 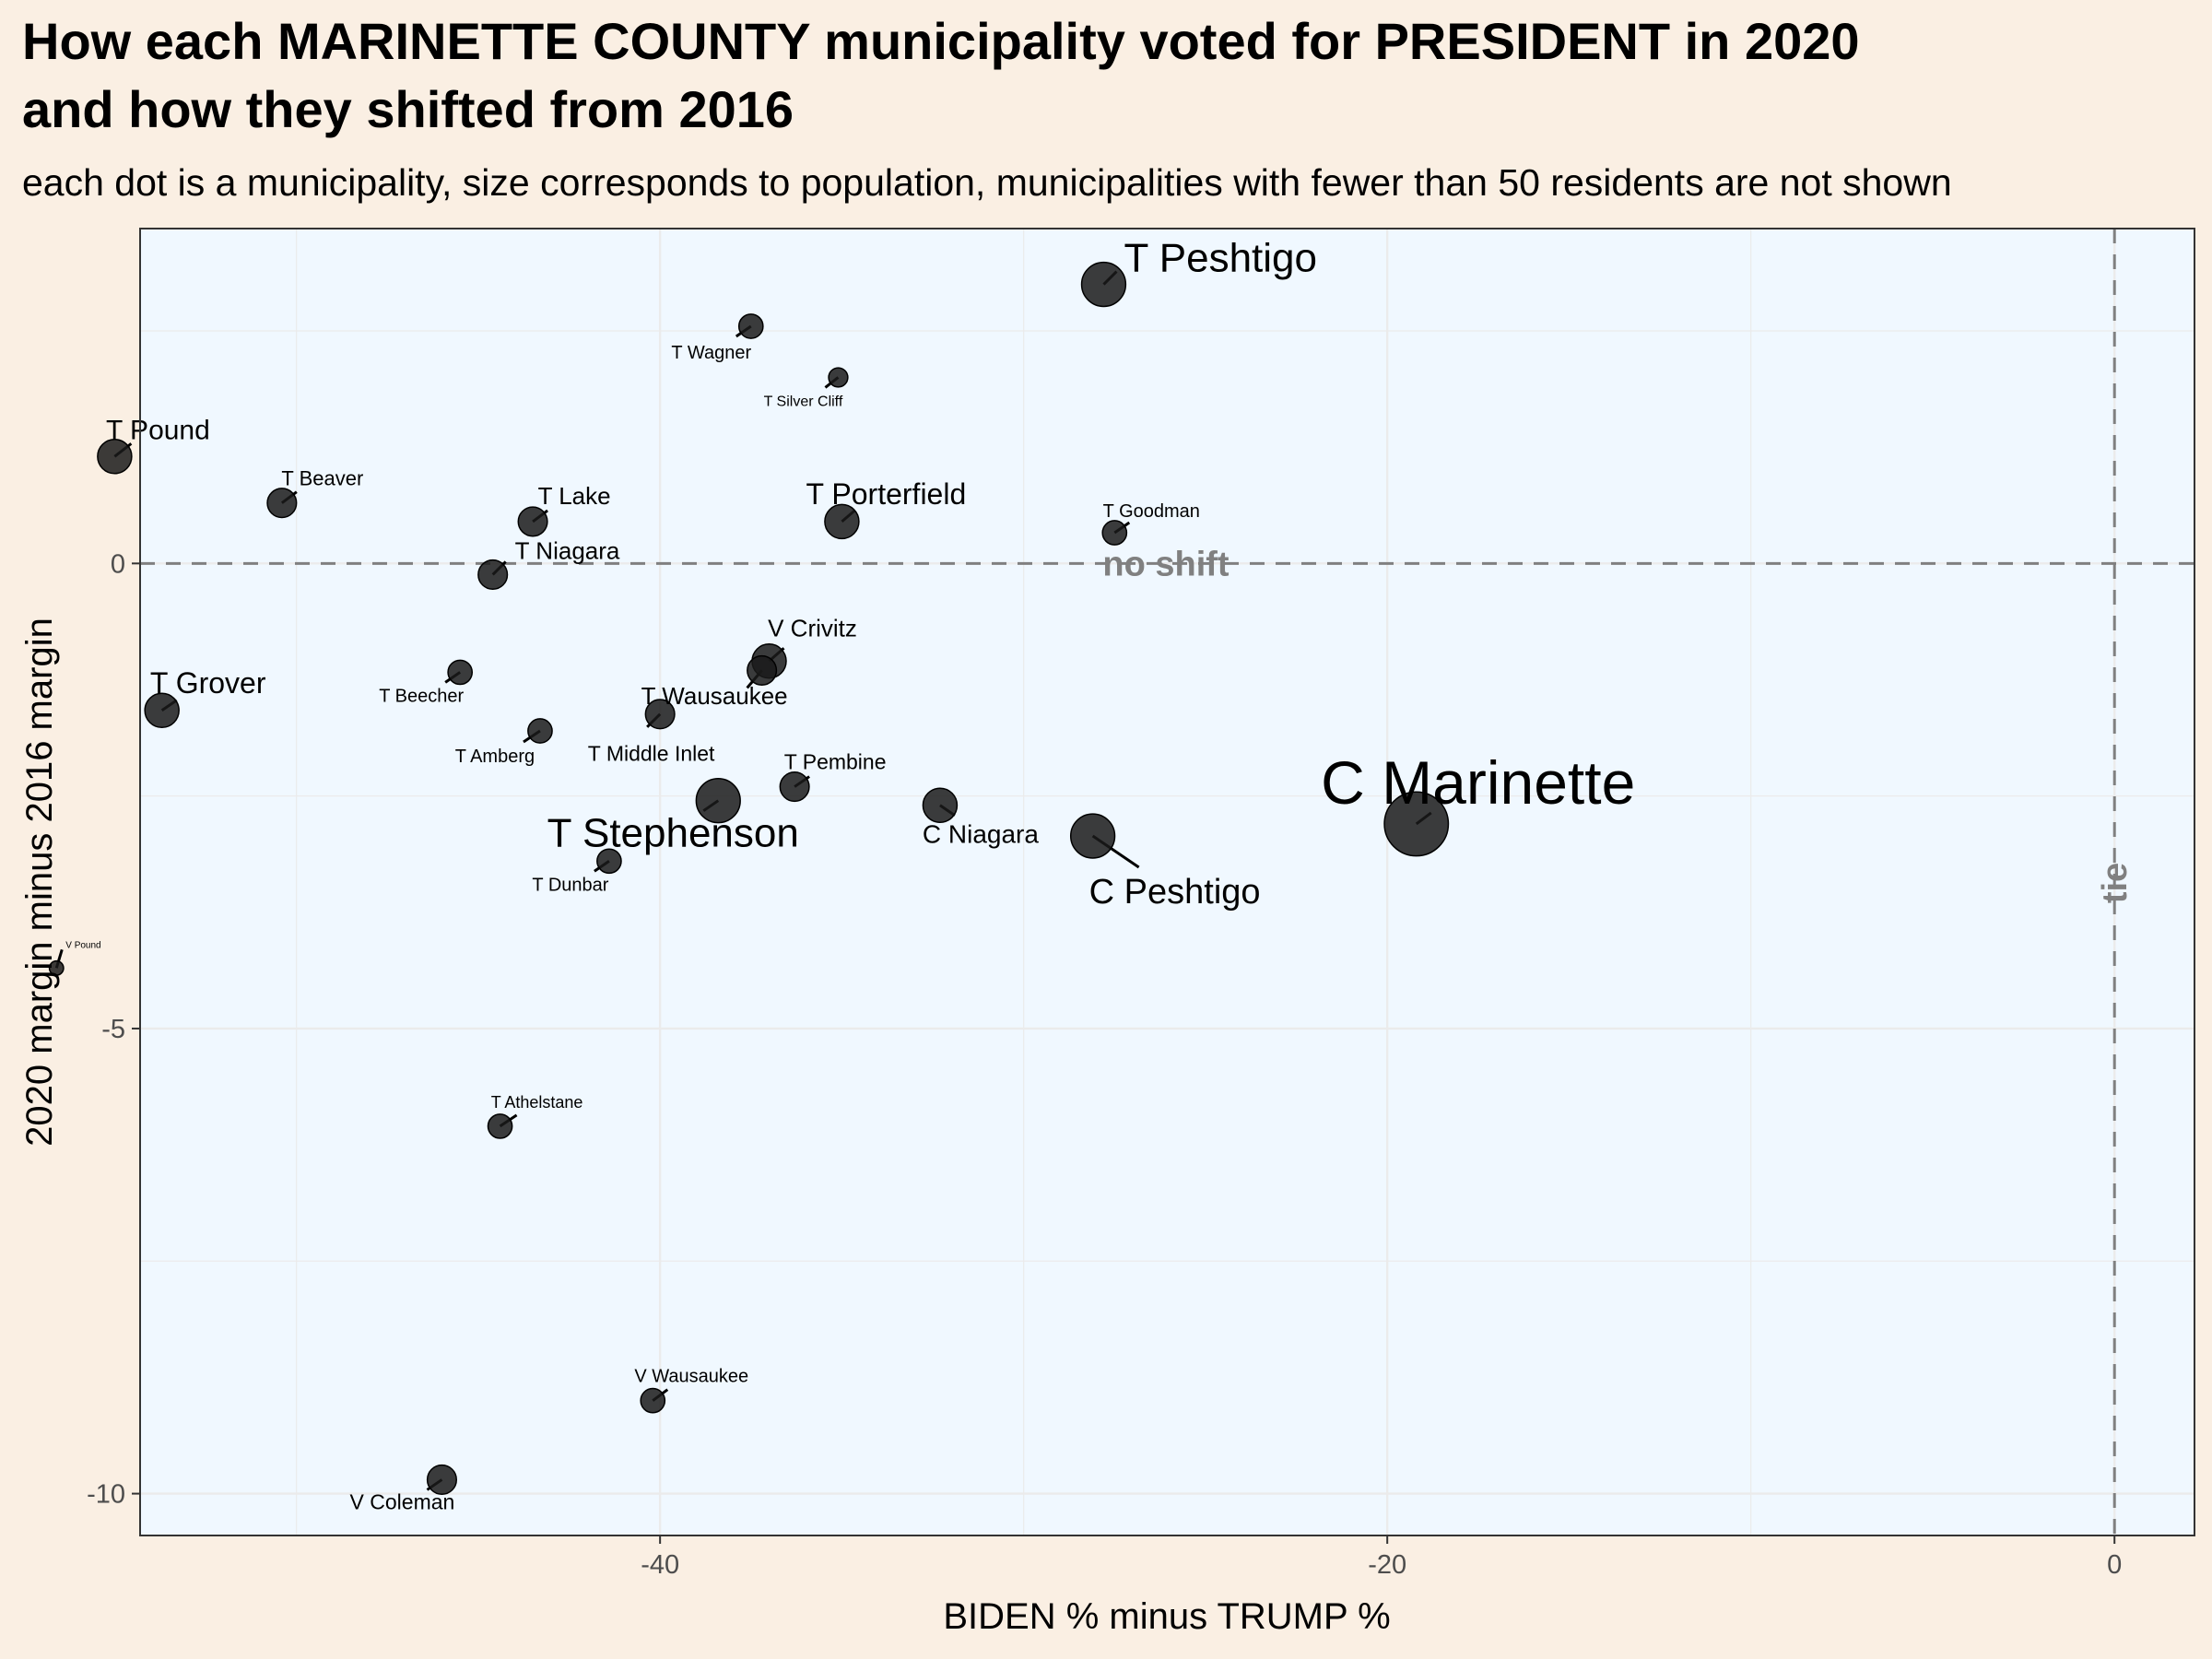 I want to click on point-t-goodman, so click(x=1114, y=533).